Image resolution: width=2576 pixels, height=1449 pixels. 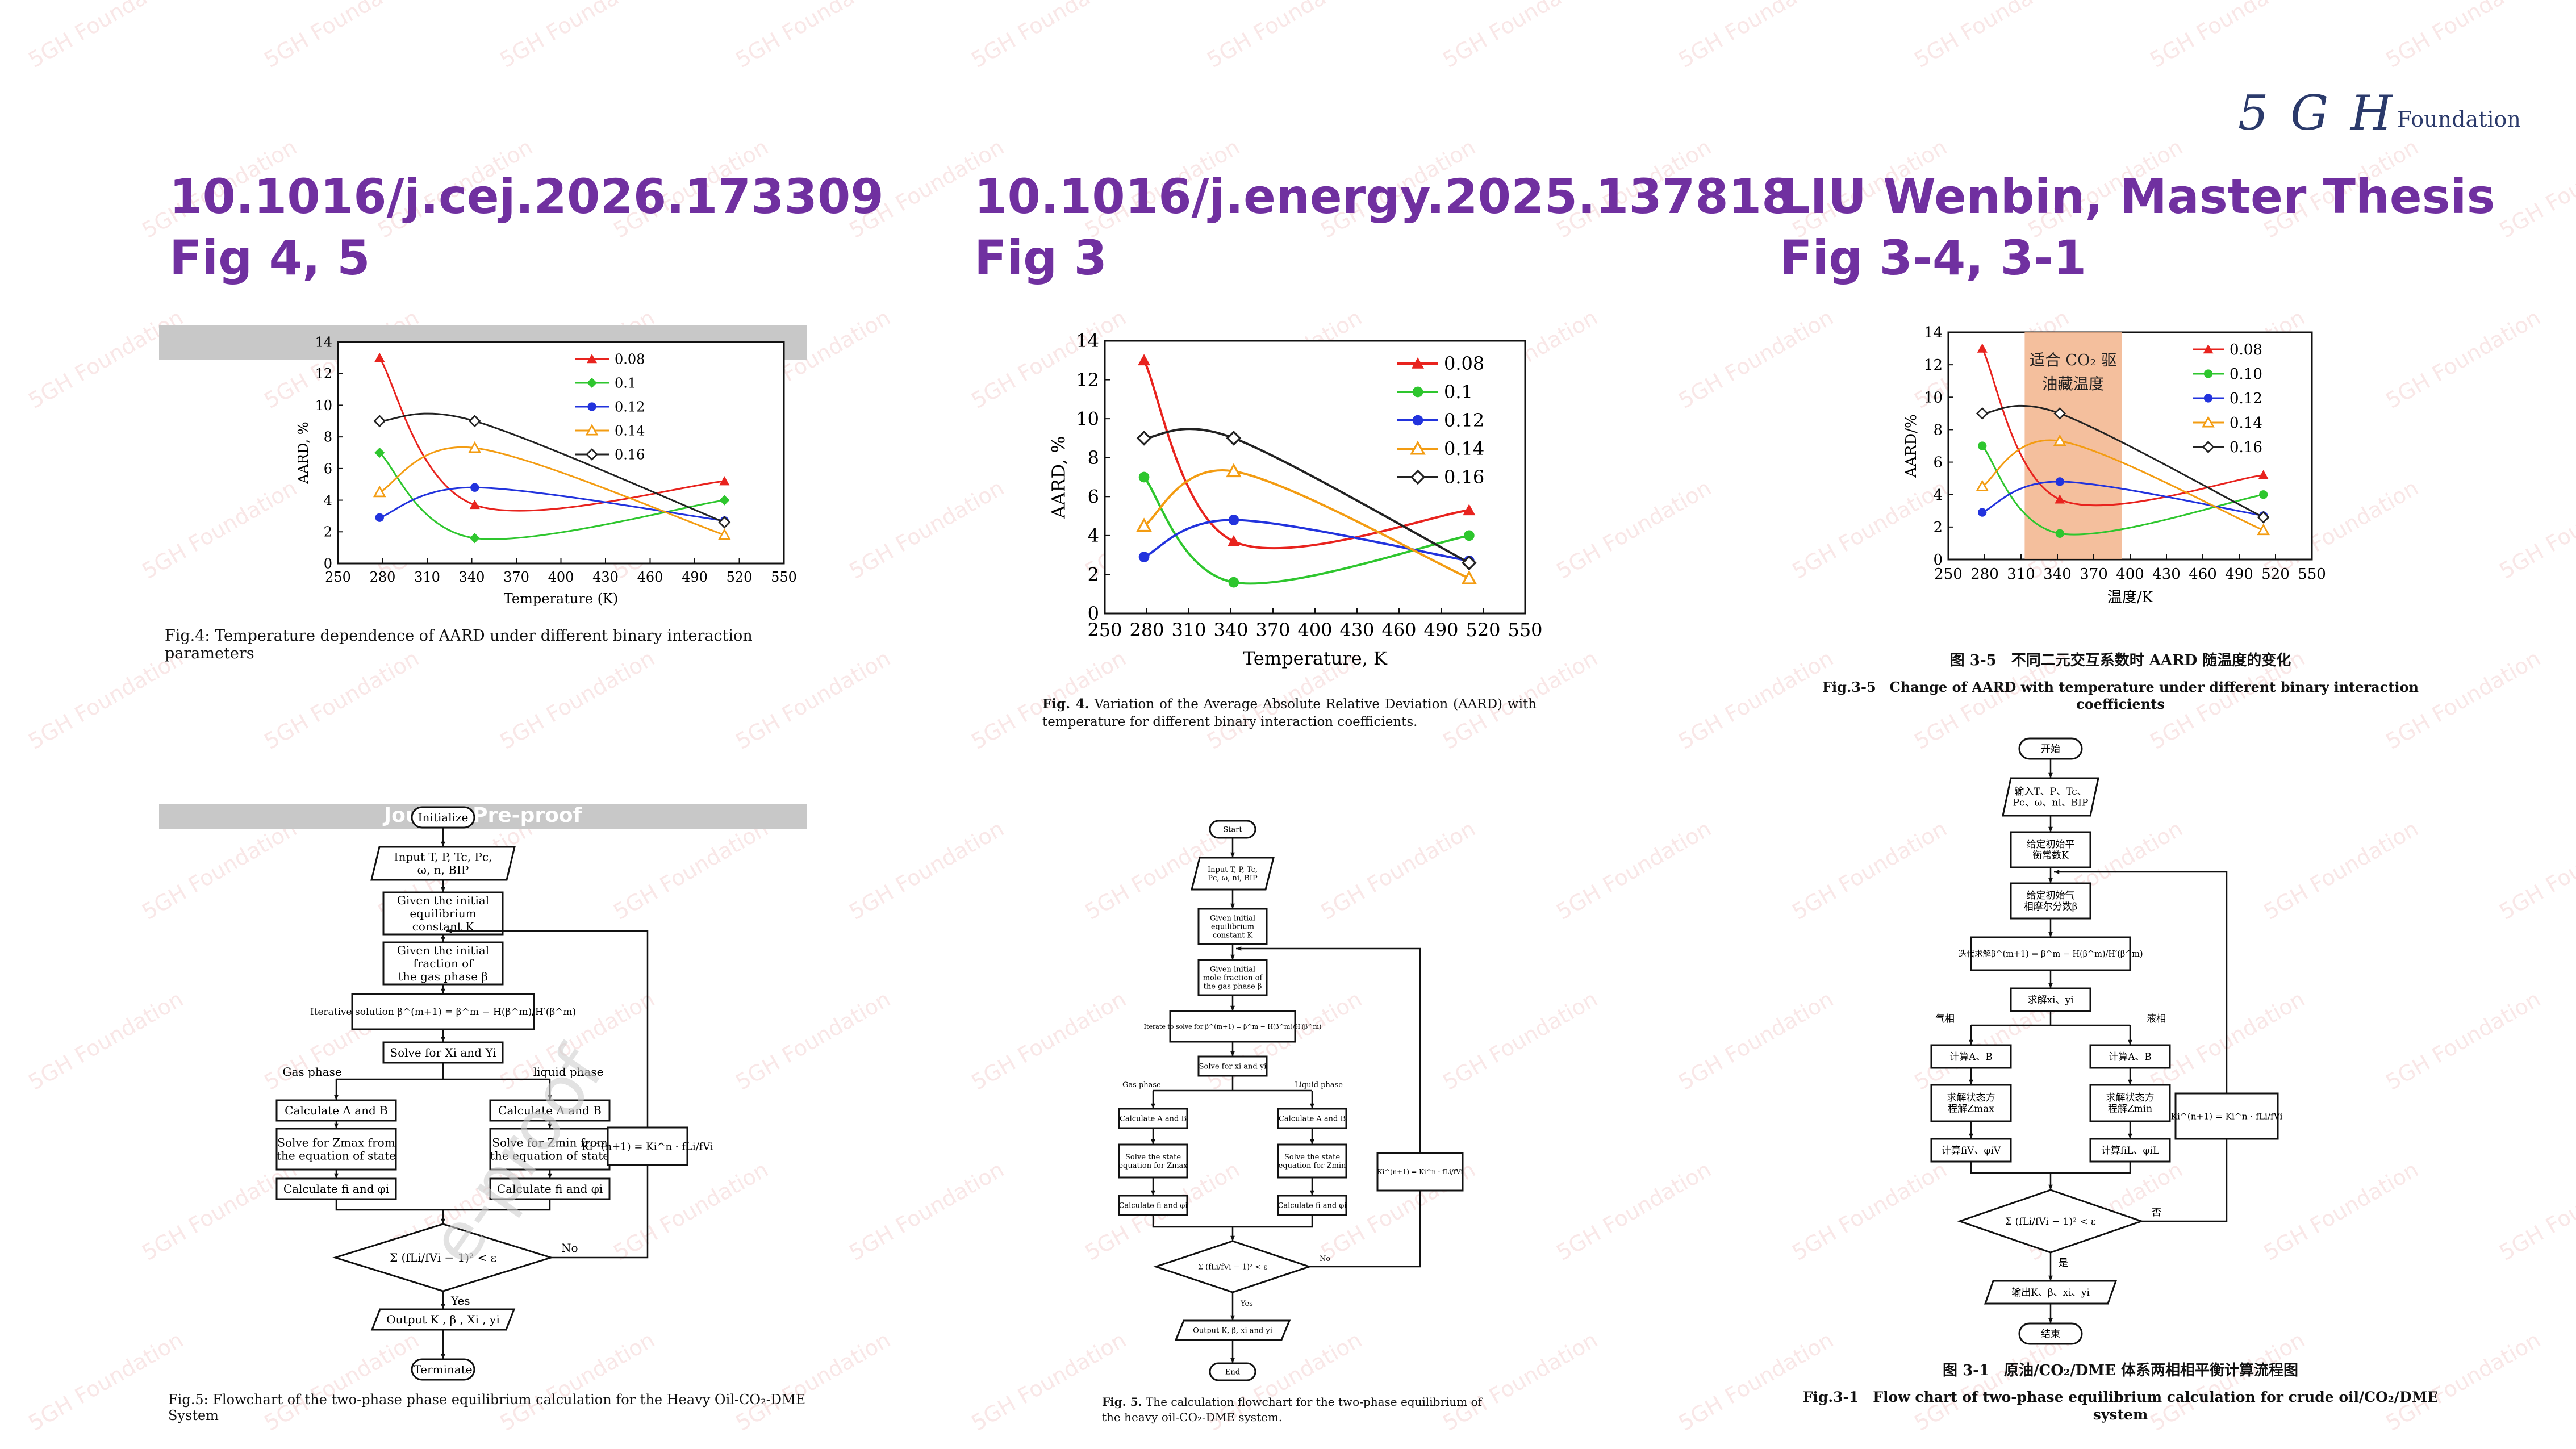 What do you see at coordinates (630, 407) in the screenshot?
I see `legend-label-2: 0.12` at bounding box center [630, 407].